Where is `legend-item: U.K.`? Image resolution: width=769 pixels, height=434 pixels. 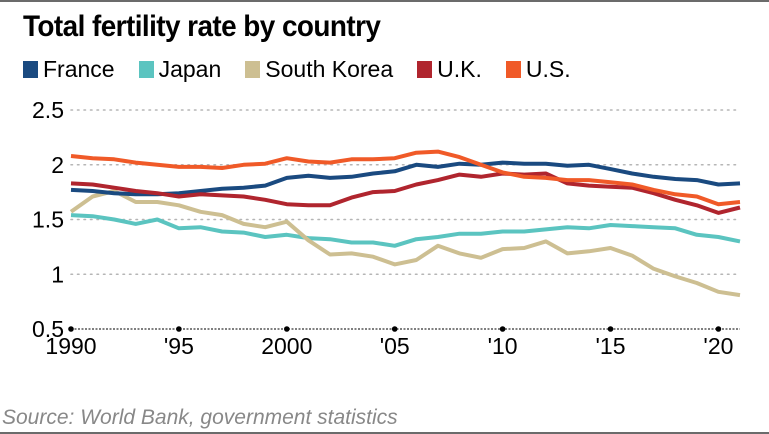 legend-item: U.K. is located at coordinates (449, 69).